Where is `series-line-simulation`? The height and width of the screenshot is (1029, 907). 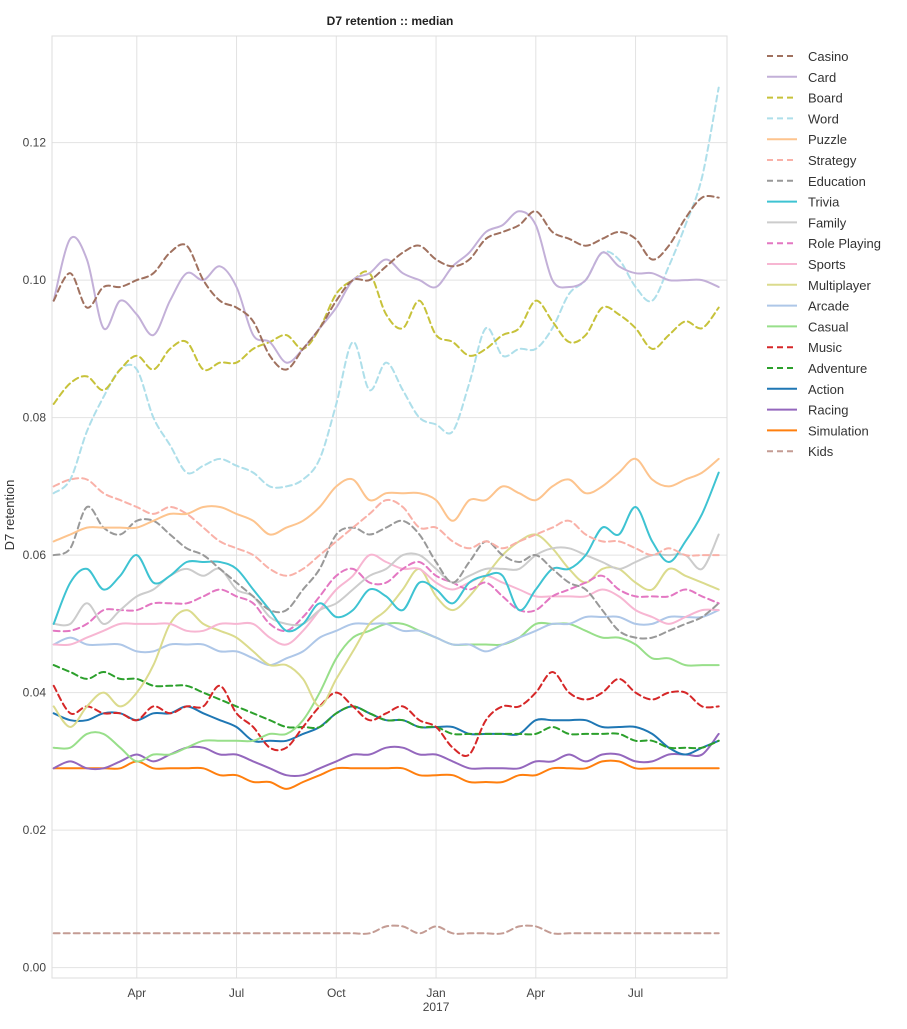 series-line-simulation is located at coordinates (386, 774).